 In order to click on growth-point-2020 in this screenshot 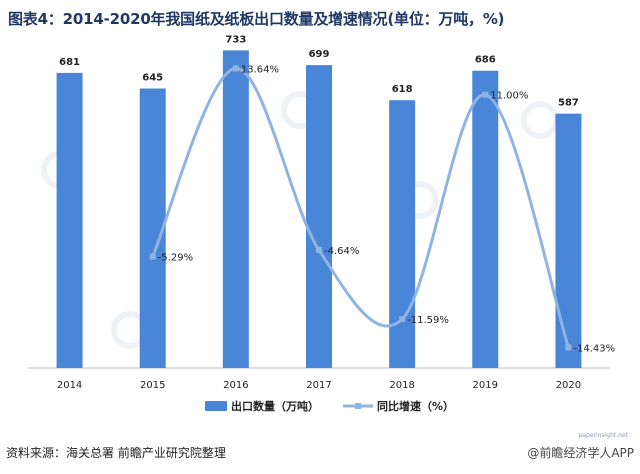, I will do `click(568, 347)`.